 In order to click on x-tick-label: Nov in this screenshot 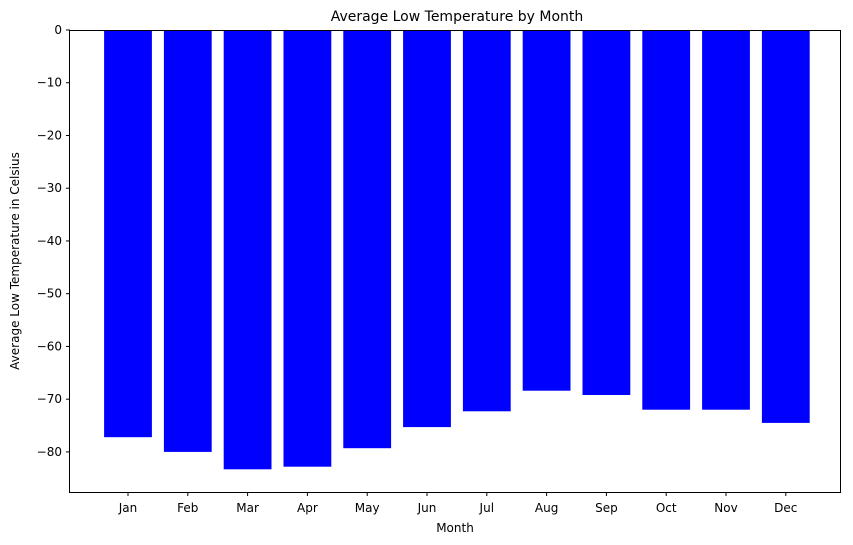, I will do `click(725, 508)`.